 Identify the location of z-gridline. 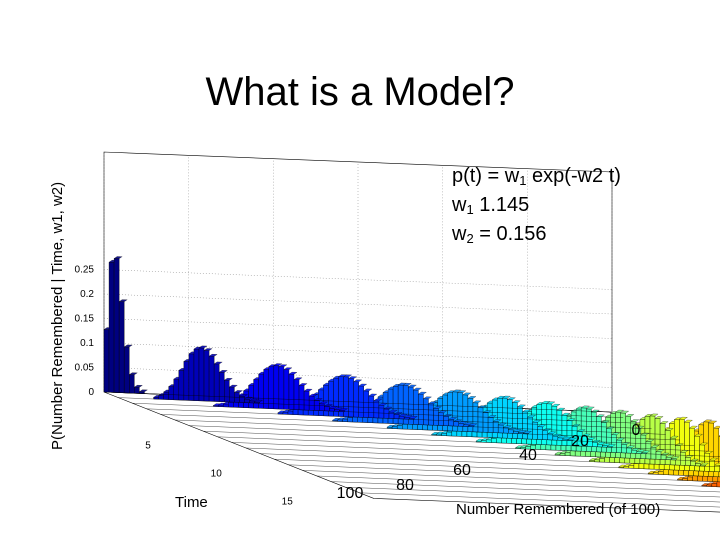
(358, 304).